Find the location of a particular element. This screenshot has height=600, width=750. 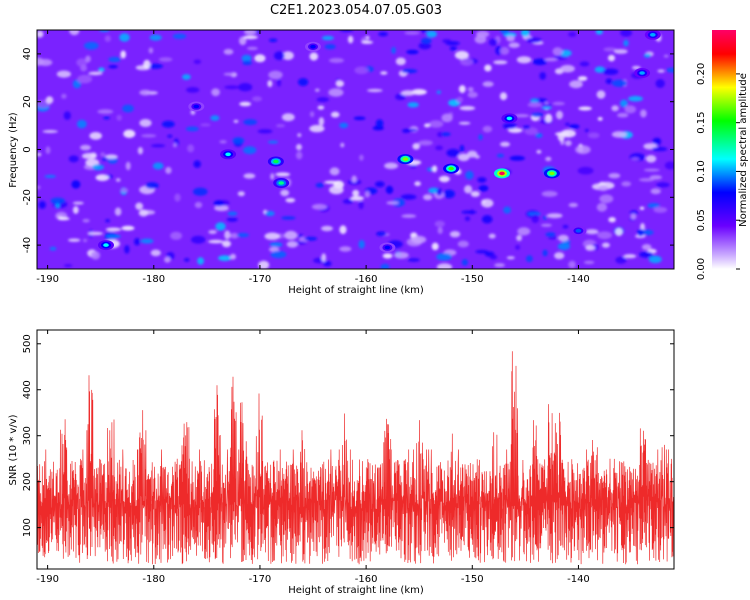

heatmap-x-axis-label: Height of straight line (km) is located at coordinates (356, 290).